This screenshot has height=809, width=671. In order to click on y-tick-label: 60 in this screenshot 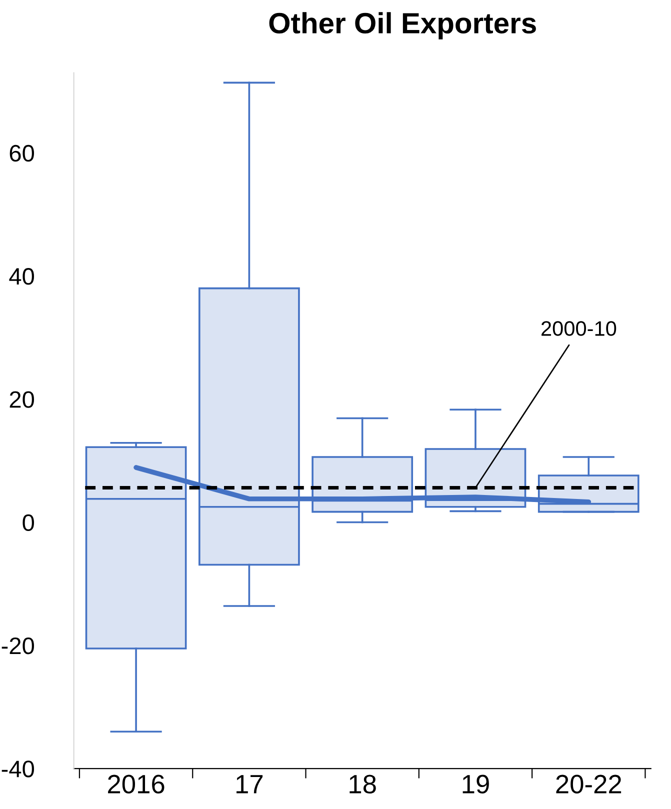, I will do `click(22, 153)`.